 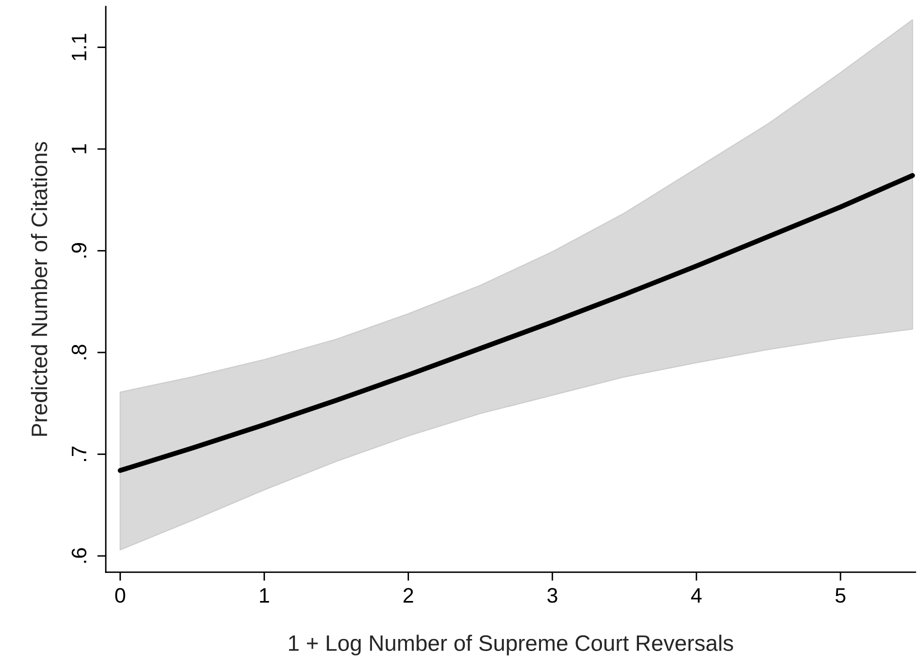 What do you see at coordinates (120, 595) in the screenshot?
I see `x-tick-label: 0` at bounding box center [120, 595].